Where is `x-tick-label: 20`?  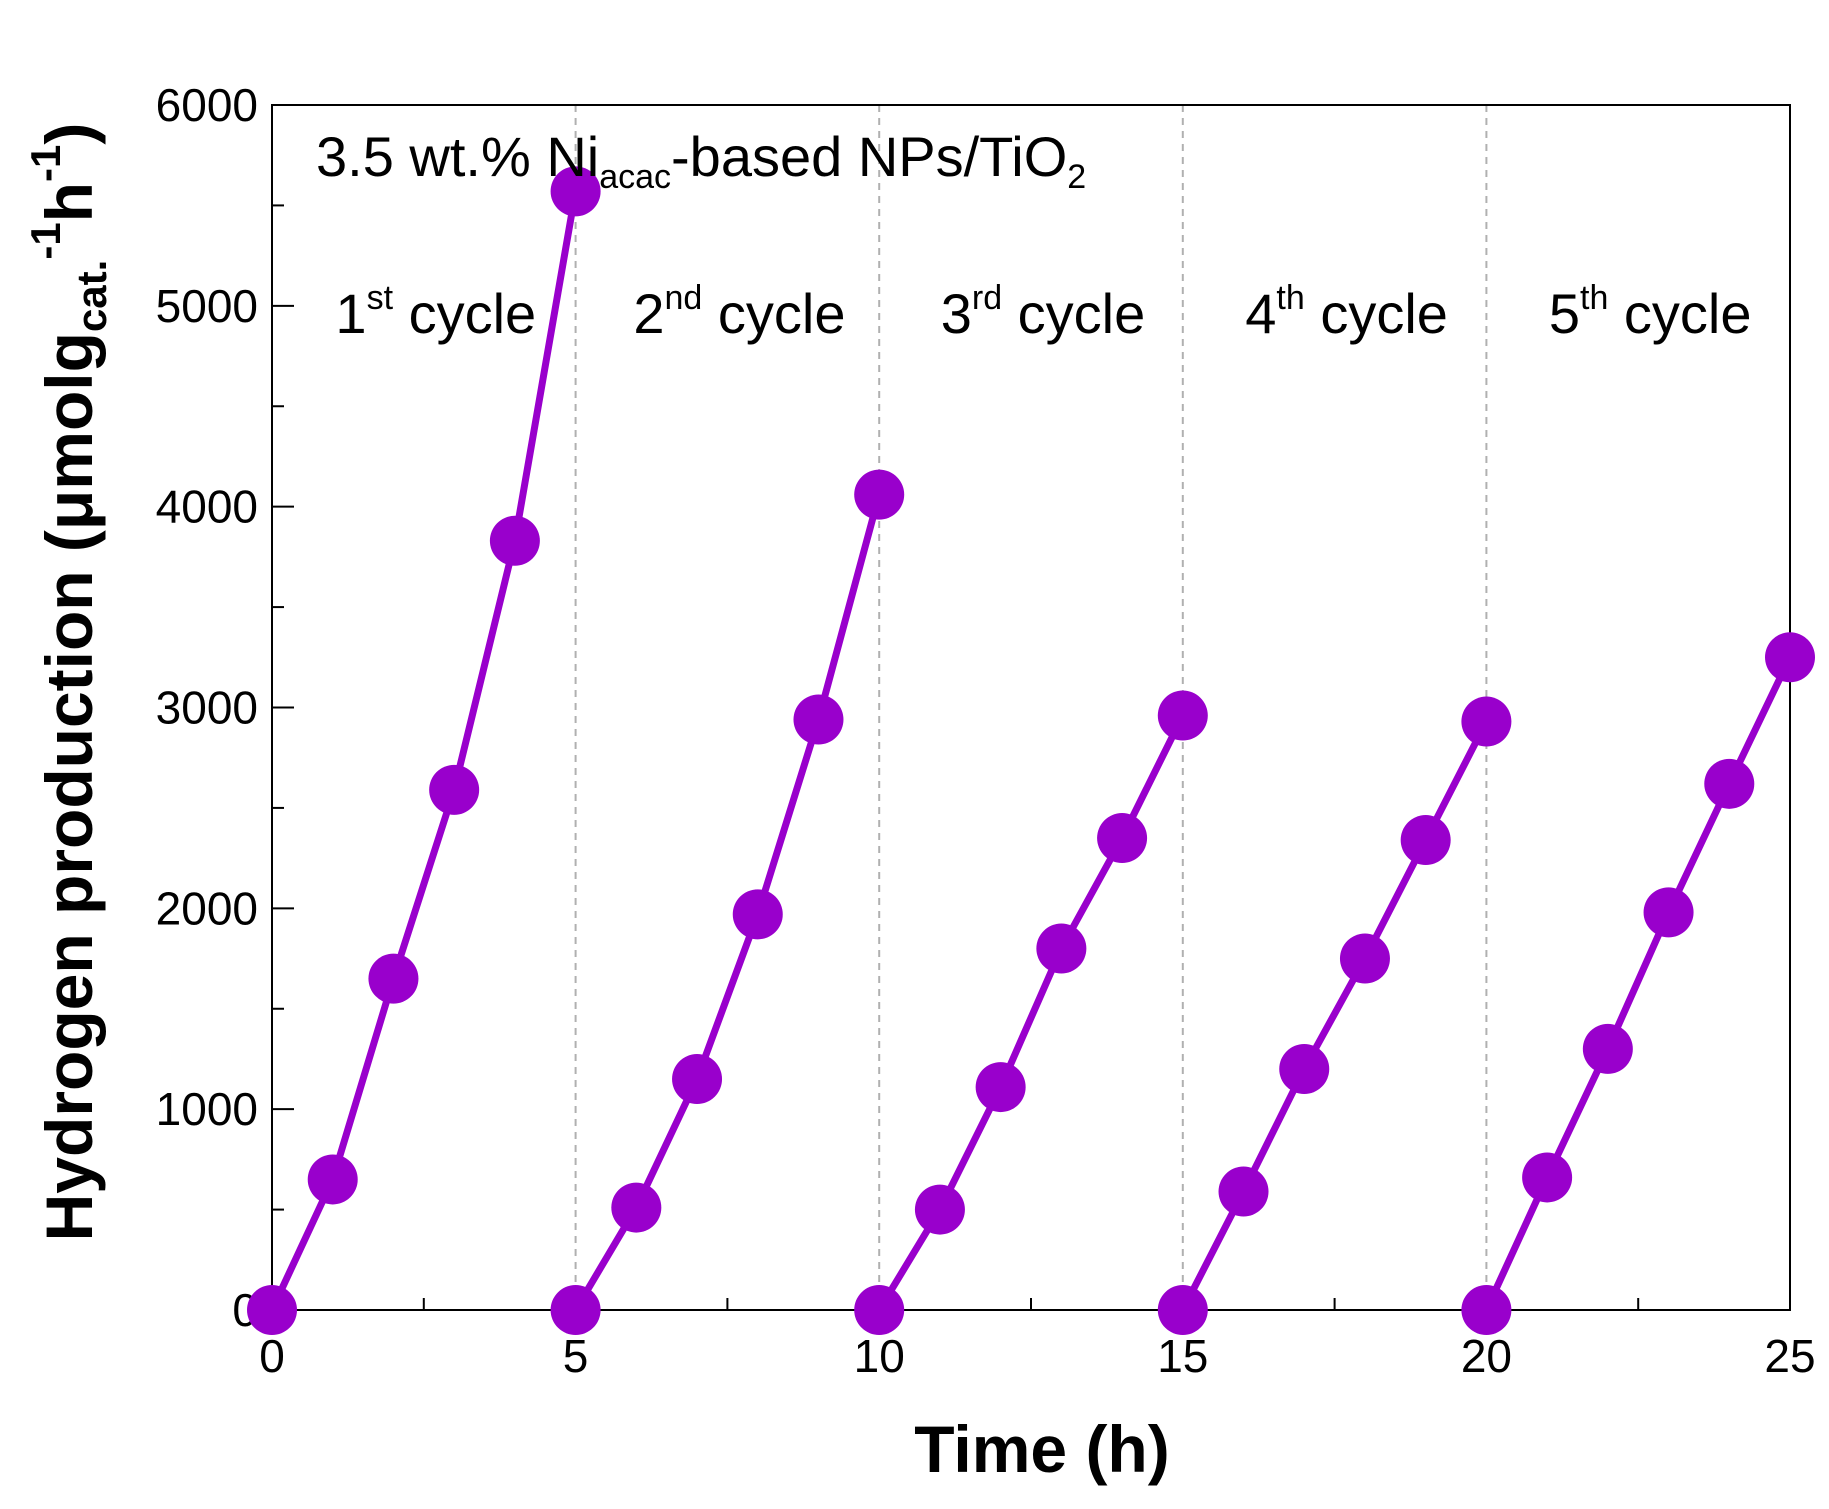 x-tick-label: 20 is located at coordinates (1486, 1356).